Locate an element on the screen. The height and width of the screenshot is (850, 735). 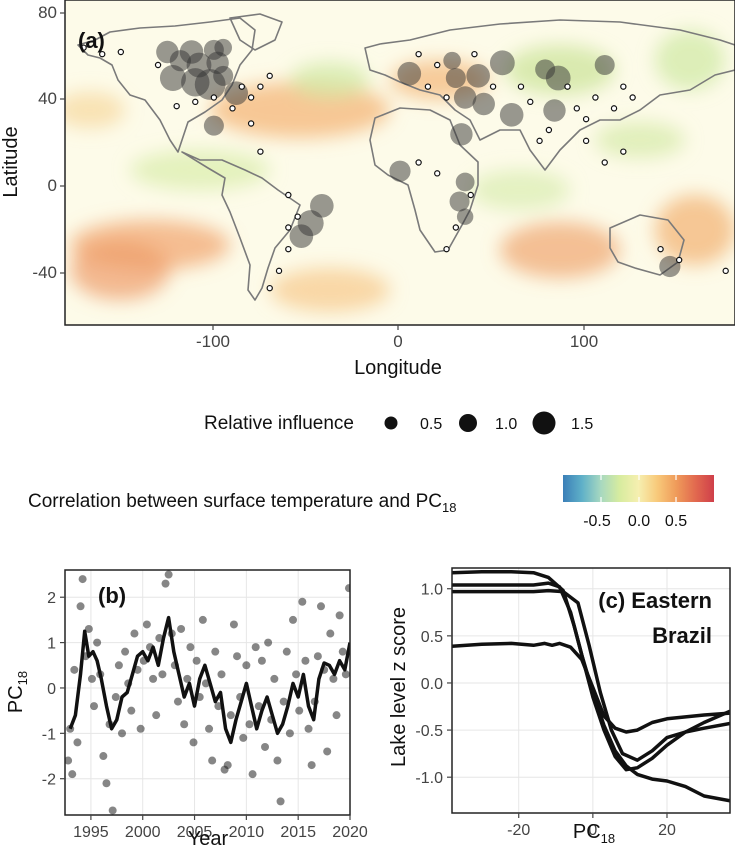
y-tick: 40 is located at coordinates (47, 98).